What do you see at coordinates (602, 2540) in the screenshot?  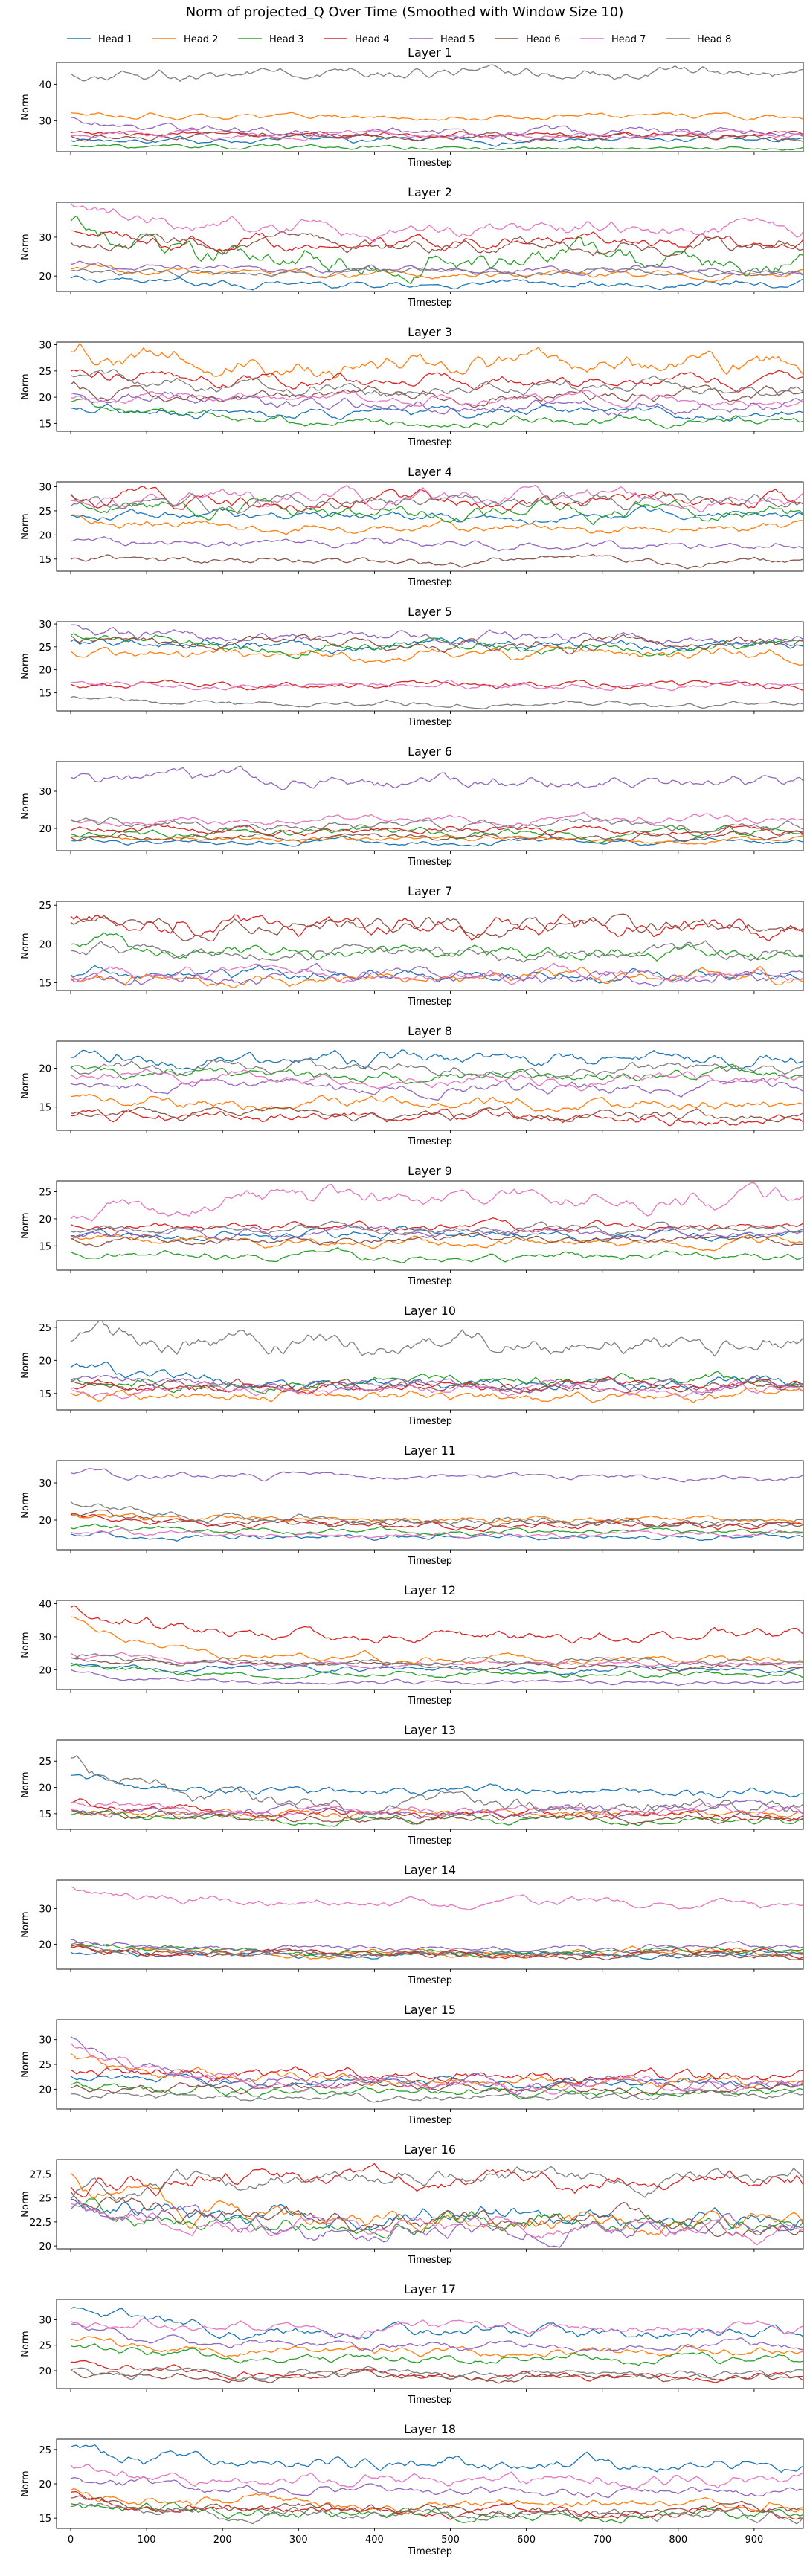 I see `x-tick-label: 700` at bounding box center [602, 2540].